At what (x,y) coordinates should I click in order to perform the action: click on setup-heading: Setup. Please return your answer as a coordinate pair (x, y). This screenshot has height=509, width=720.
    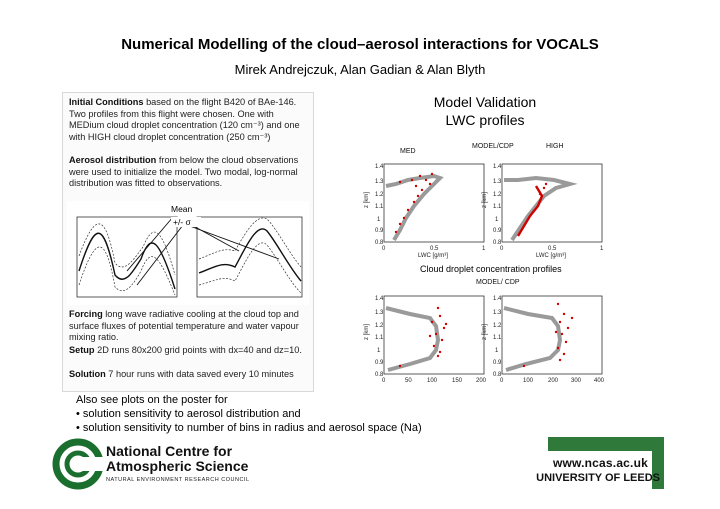
    Looking at the image, I should click on (82, 350).